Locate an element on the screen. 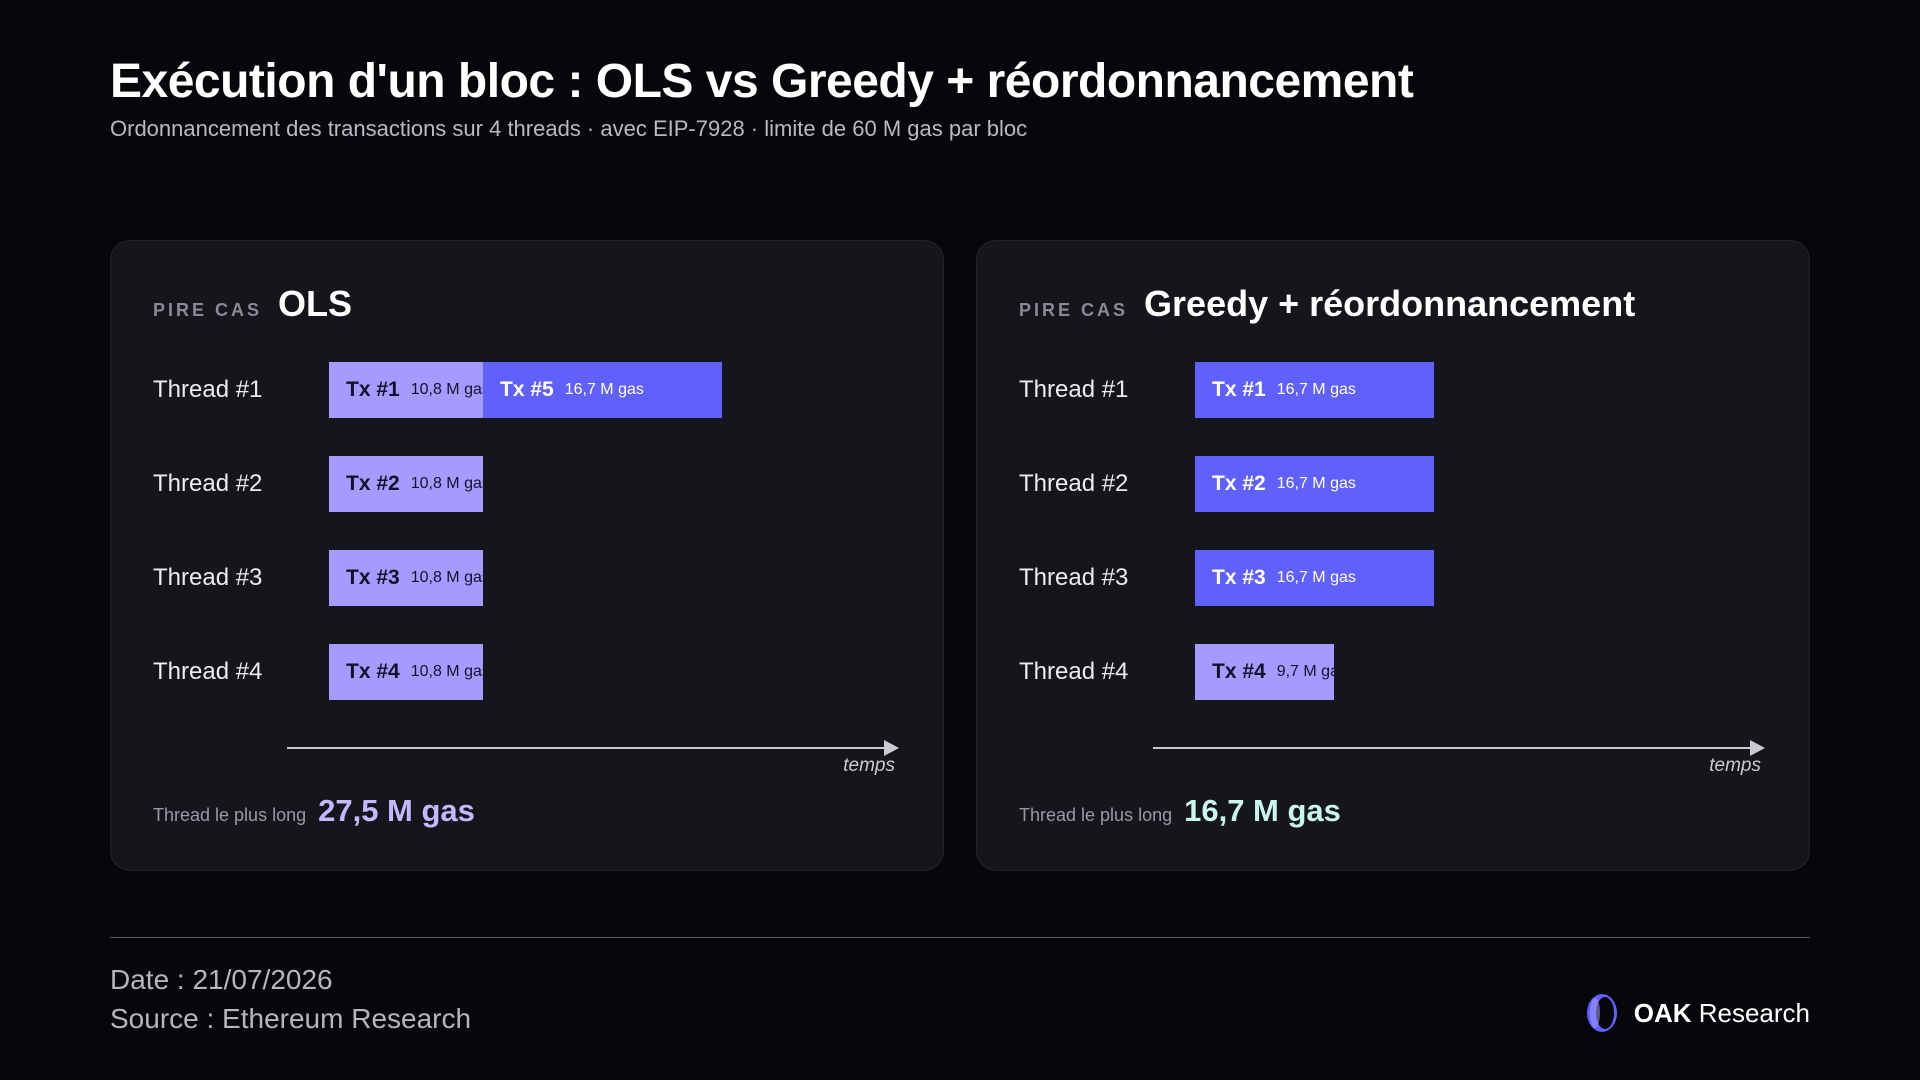  transaction-bar: Tx #1 10,8 M gas is located at coordinates (406, 390).